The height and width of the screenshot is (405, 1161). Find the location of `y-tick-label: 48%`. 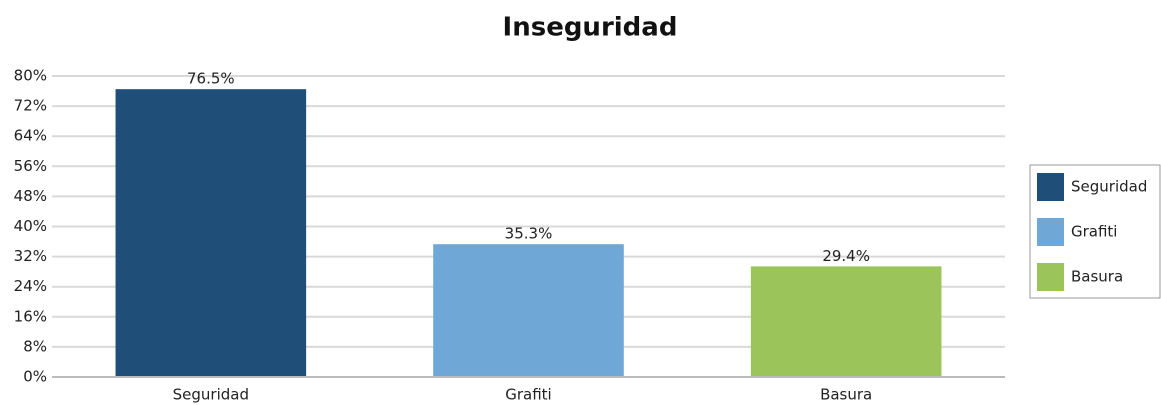

y-tick-label: 48% is located at coordinates (30, 196).